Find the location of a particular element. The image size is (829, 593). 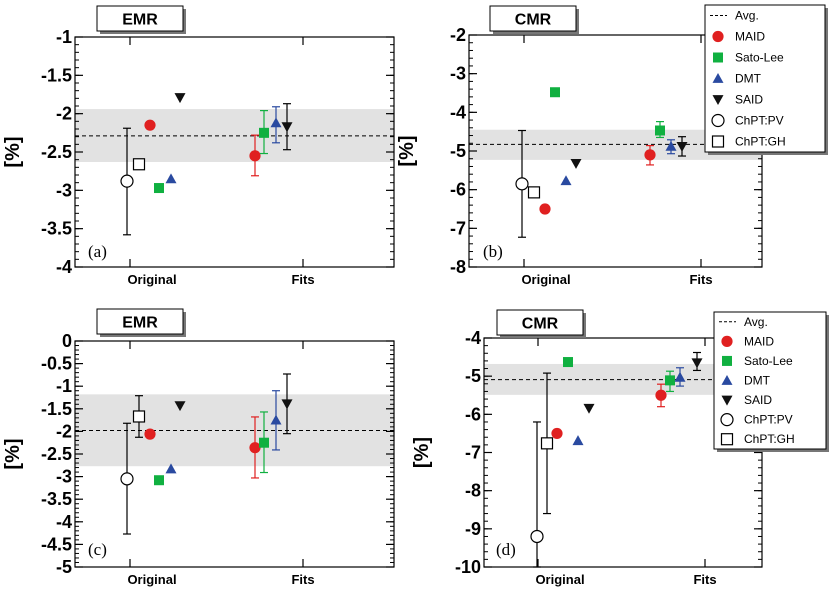

y-tick-label: -1 is located at coordinates (64, 386).